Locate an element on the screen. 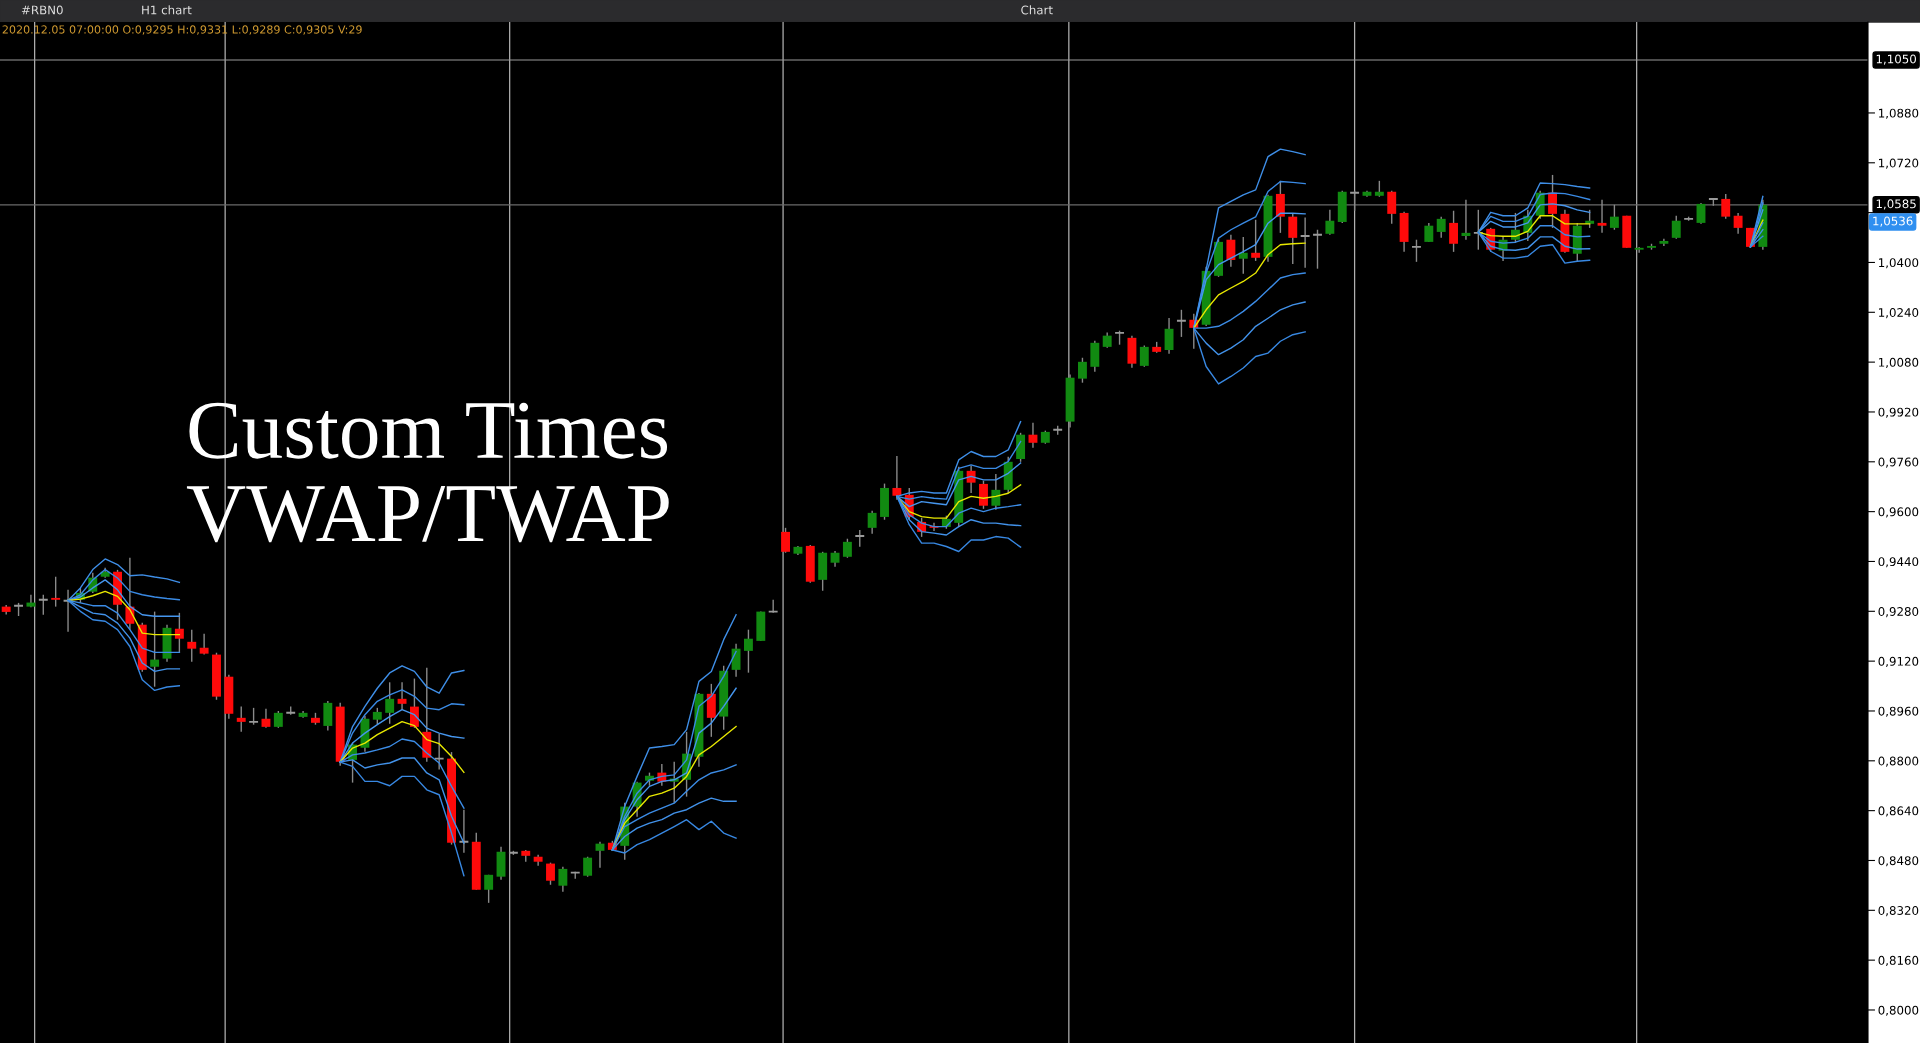 This screenshot has width=1920, height=1043. y-tick-label: 1,0880 is located at coordinates (1899, 113).